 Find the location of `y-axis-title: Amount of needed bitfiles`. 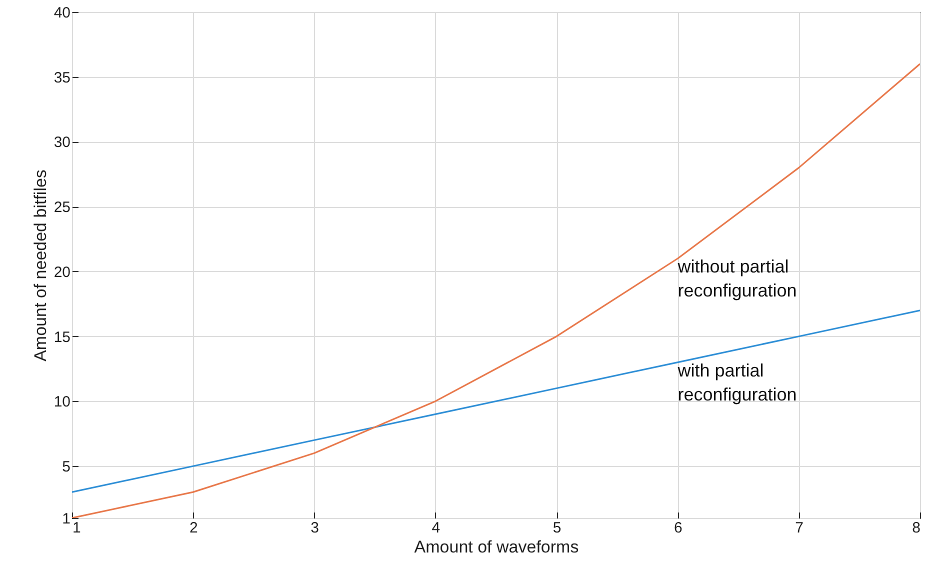

y-axis-title: Amount of needed bitfiles is located at coordinates (40, 266).